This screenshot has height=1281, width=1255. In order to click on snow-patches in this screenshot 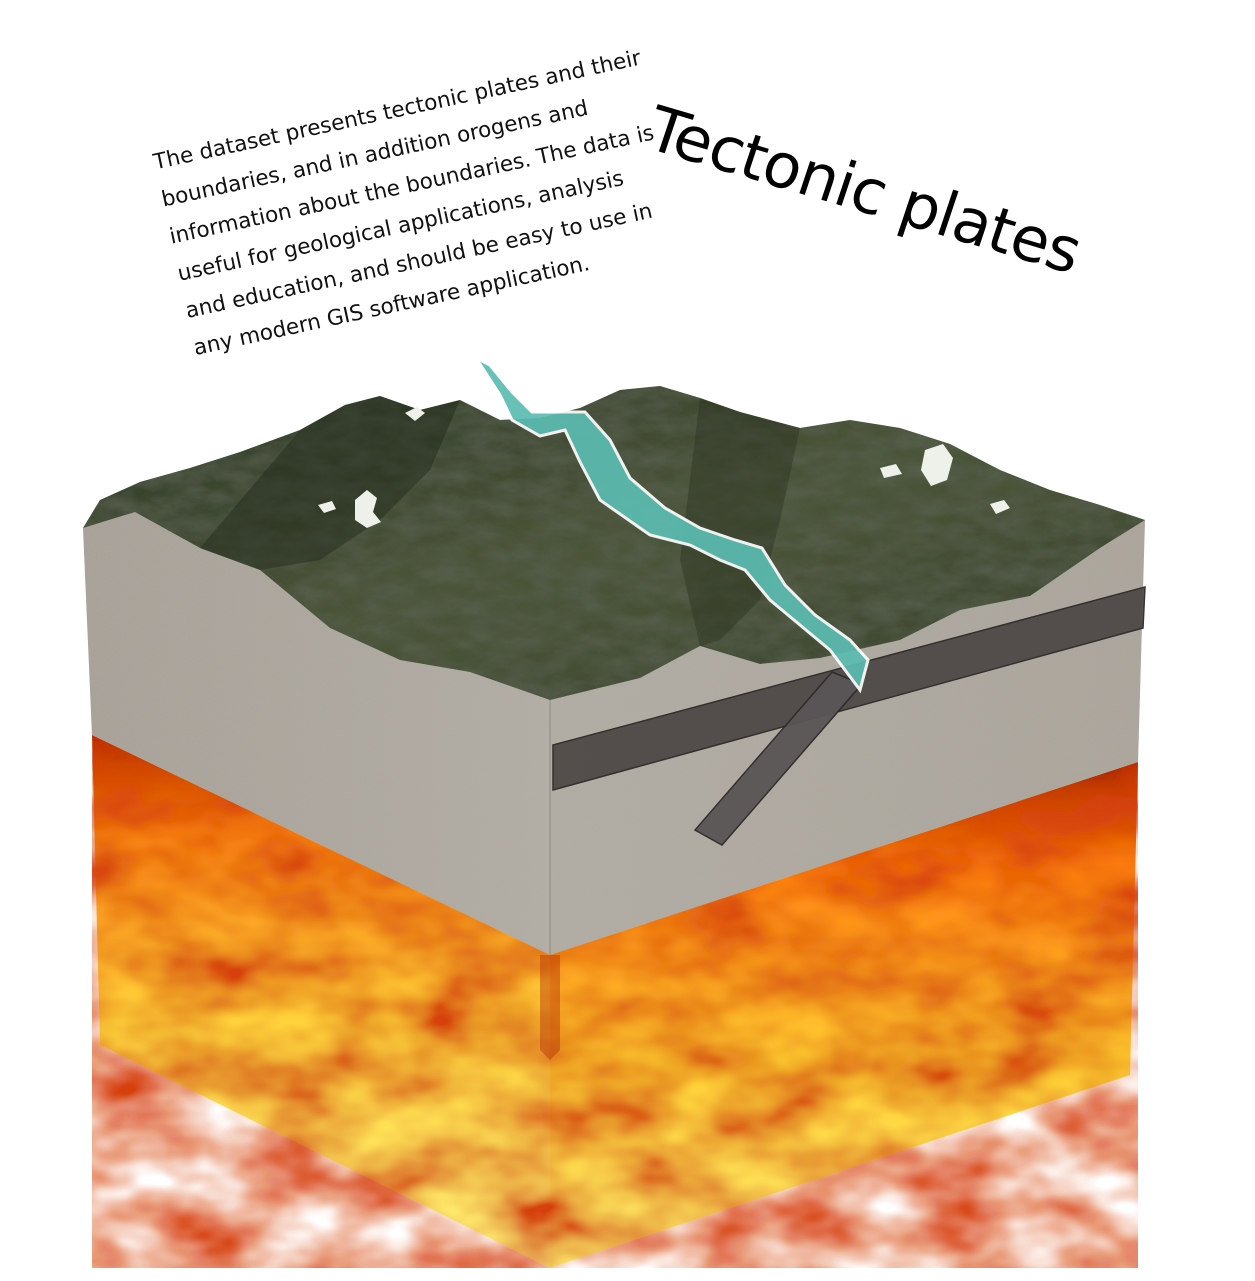, I will do `click(664, 467)`.